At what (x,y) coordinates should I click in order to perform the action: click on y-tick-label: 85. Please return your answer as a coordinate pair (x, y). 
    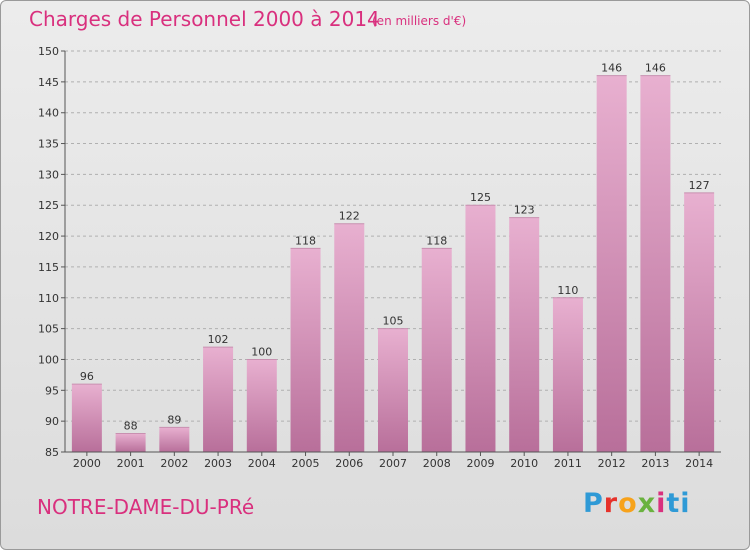
    Looking at the image, I should click on (52, 452).